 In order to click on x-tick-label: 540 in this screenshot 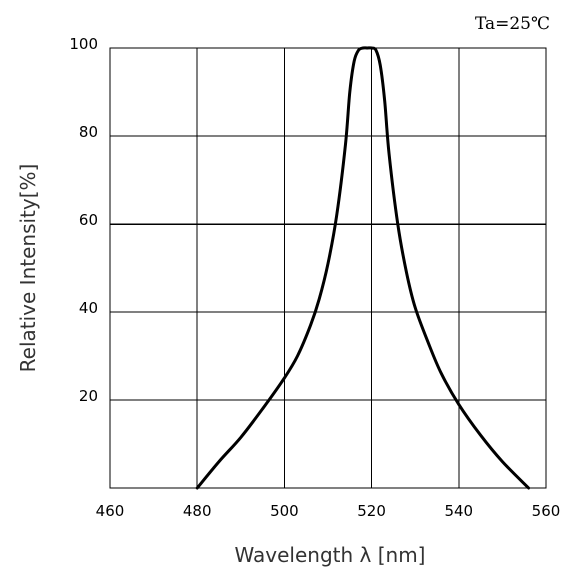, I will do `click(458, 511)`.